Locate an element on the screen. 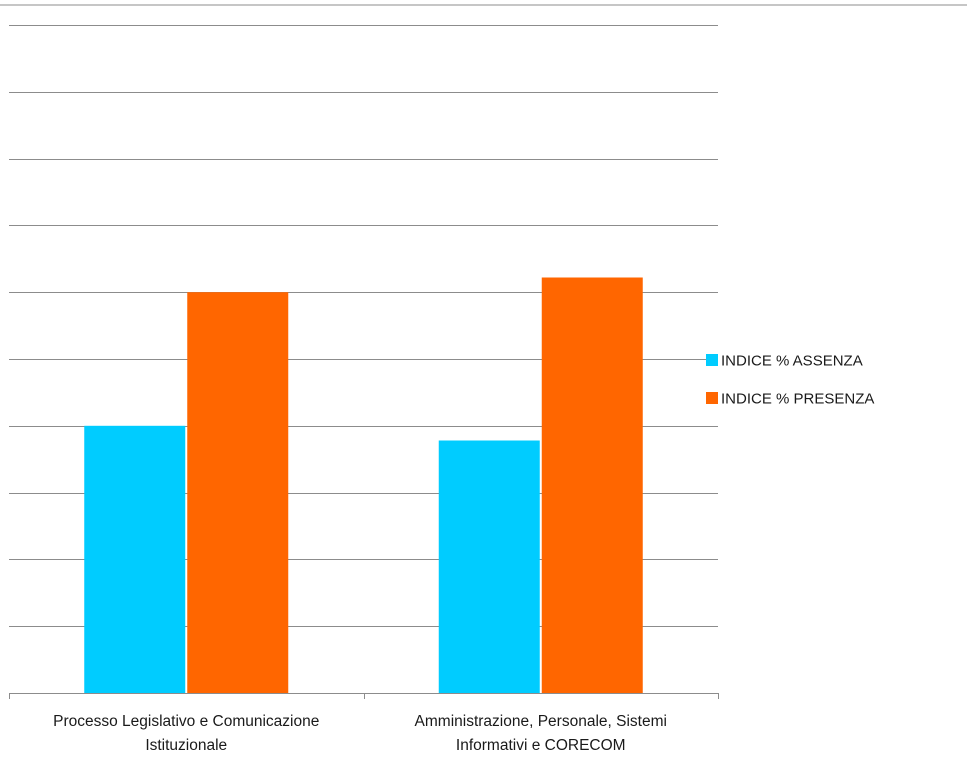 Image resolution: width=967 pixels, height=767 pixels. legend-swatch-assenza is located at coordinates (712, 360).